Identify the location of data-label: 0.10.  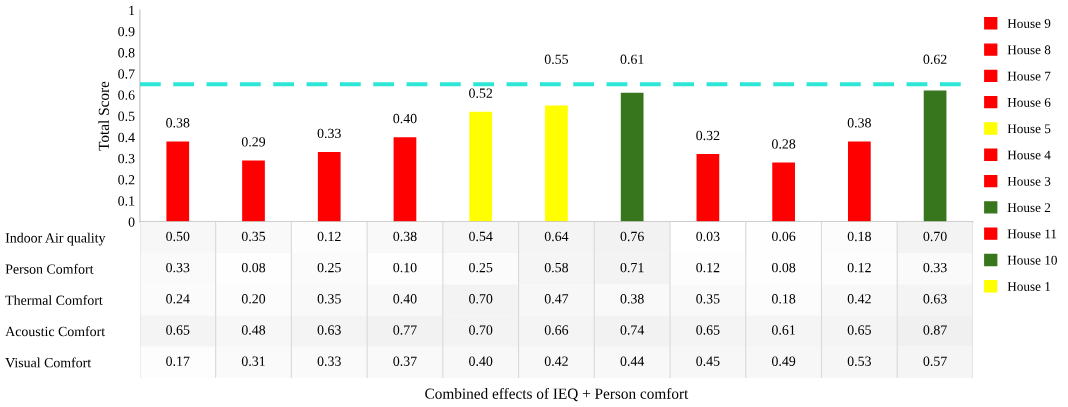
(405, 267).